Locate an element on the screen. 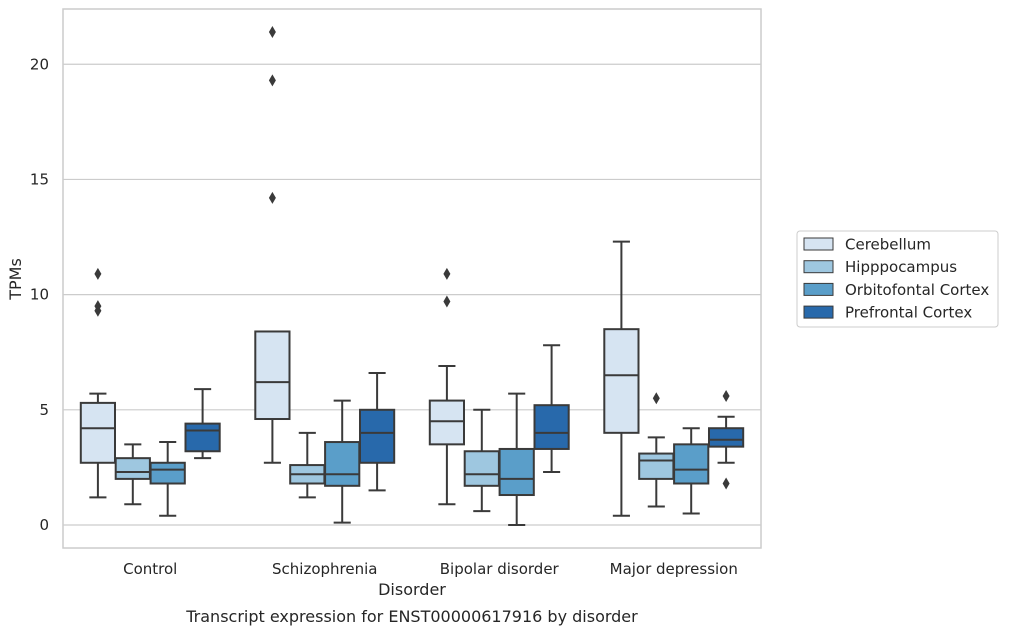 This screenshot has width=1009, height=634. x-tick-label: Schizophrenia is located at coordinates (324, 569).